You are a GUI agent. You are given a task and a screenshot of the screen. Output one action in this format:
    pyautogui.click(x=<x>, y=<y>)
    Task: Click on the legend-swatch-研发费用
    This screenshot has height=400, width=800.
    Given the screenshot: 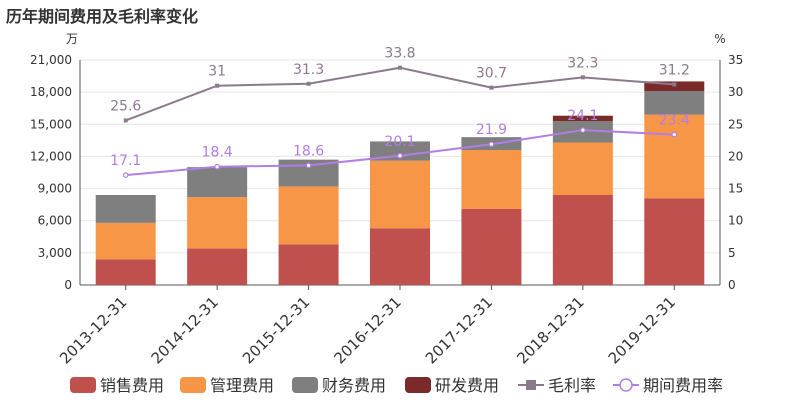 What is the action you would take?
    pyautogui.click(x=418, y=385)
    